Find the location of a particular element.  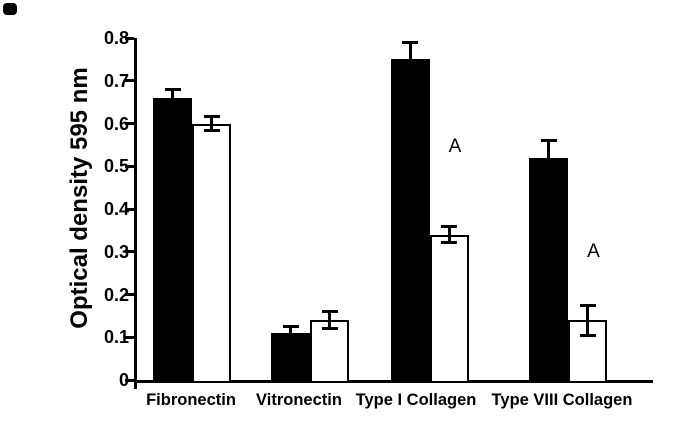

y-tick-label: 0 is located at coordinates (123, 380).